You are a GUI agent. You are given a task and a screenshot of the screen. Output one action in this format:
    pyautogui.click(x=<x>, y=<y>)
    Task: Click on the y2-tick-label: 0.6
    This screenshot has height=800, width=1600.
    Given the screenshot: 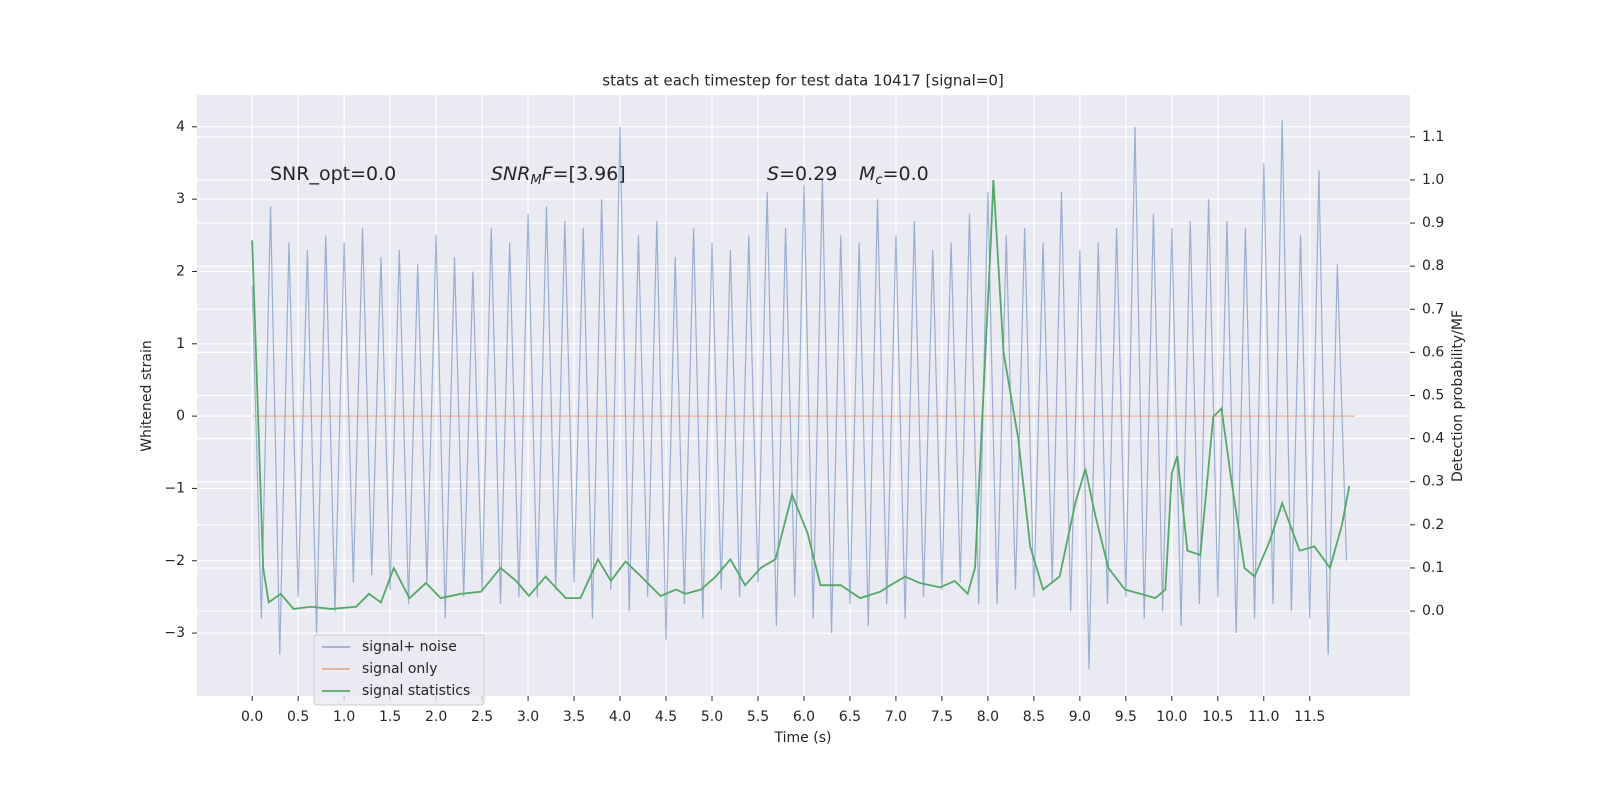 What is the action you would take?
    pyautogui.click(x=1433, y=352)
    